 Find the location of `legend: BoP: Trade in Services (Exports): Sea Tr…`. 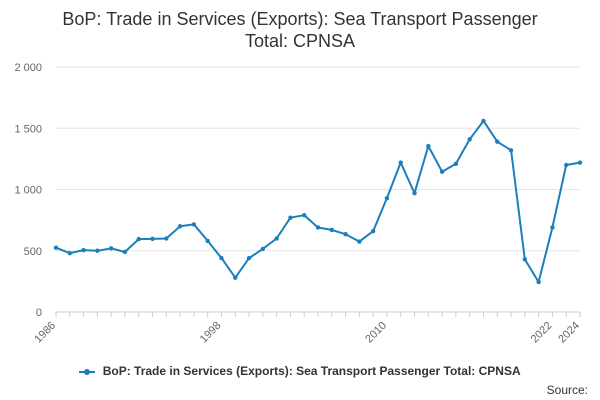

legend: BoP: Trade in Services (Exports): Sea Tr… is located at coordinates (300, 371).